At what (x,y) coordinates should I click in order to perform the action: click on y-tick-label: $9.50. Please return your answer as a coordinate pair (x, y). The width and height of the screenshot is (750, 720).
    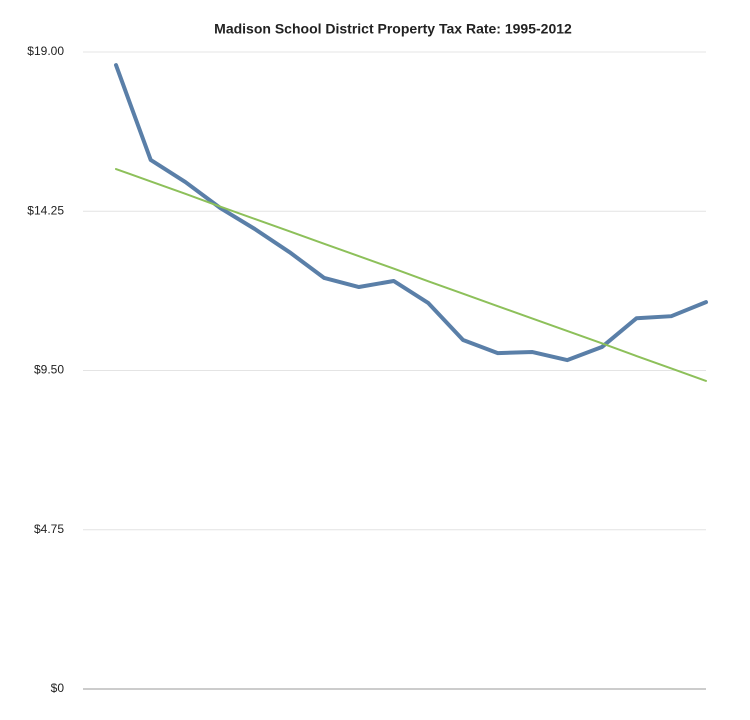
    Looking at the image, I should click on (49, 370).